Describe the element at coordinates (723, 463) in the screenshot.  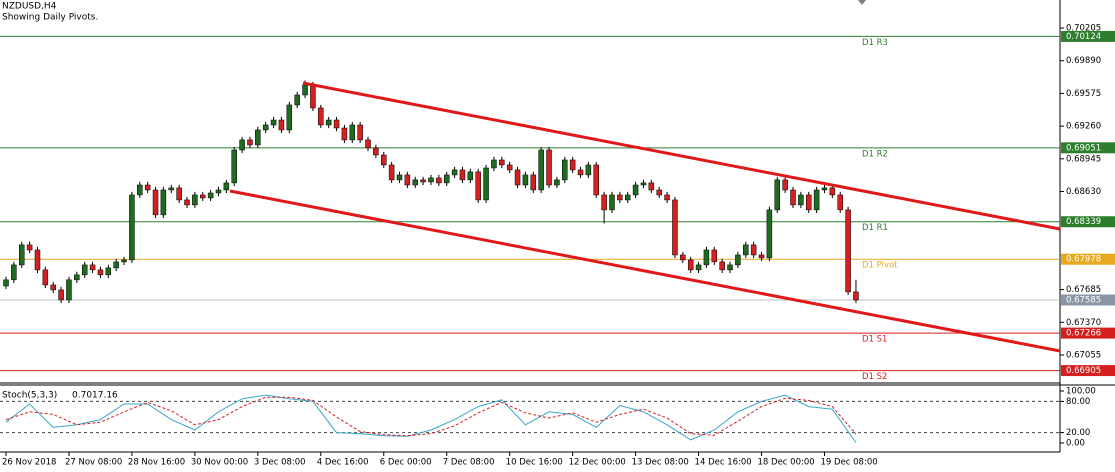
I see `x-tick-label: 14 Dec 16:00` at that location.